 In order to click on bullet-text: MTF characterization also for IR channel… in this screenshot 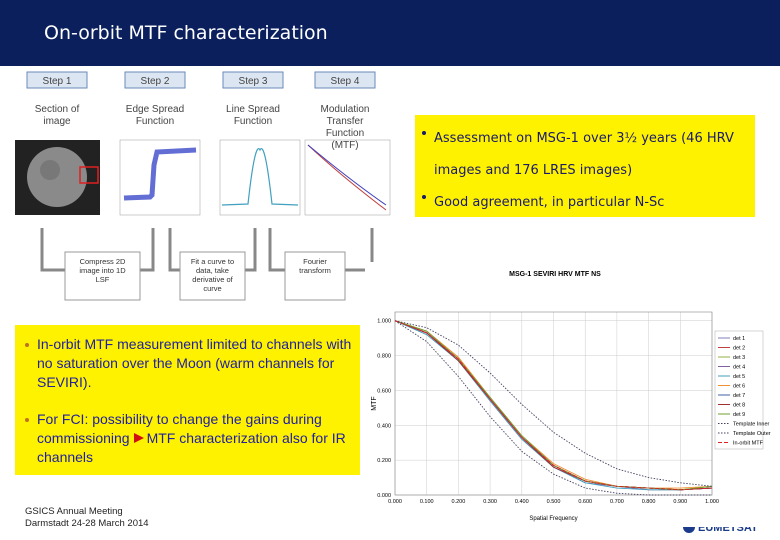, I will do `click(191, 447)`.